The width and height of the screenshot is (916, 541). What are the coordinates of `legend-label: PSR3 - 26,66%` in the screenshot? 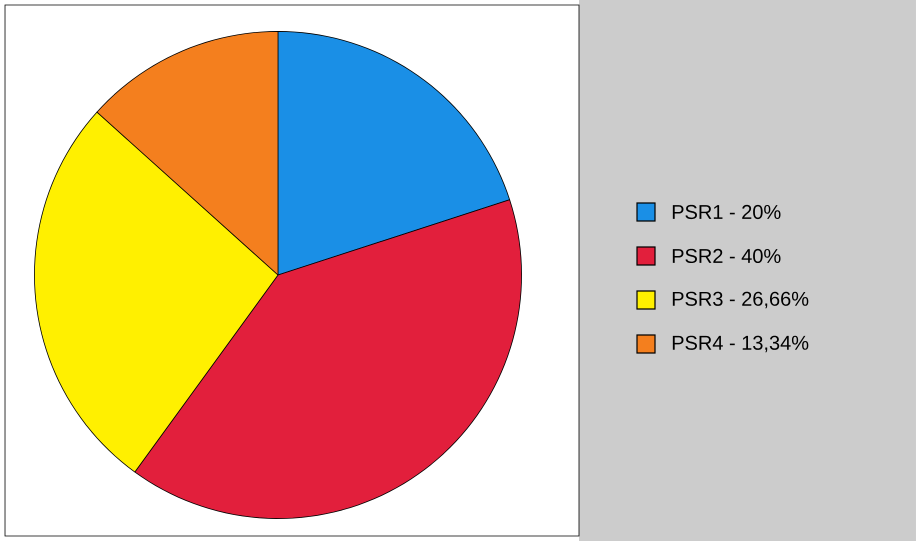 It's located at (740, 300).